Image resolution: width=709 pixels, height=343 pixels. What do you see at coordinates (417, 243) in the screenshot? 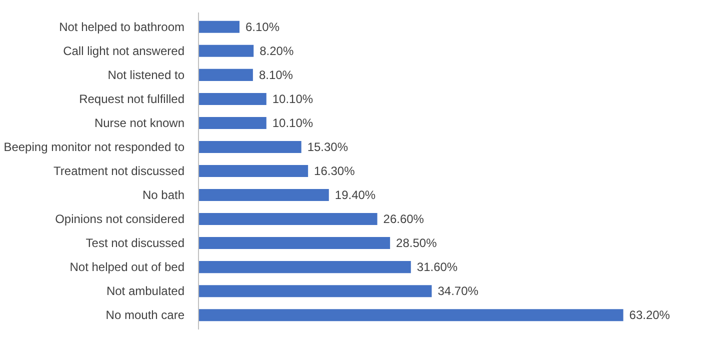
I see `data-label: 28.50%` at bounding box center [417, 243].